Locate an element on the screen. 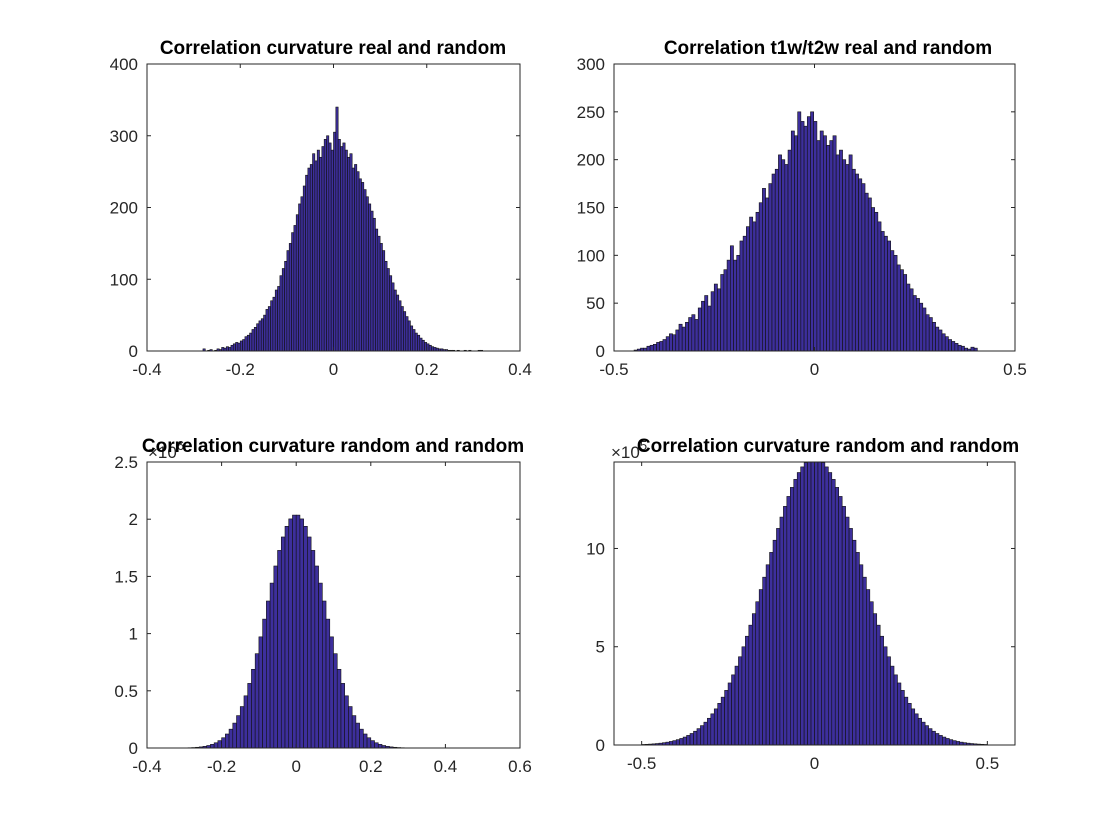 The width and height of the screenshot is (1120, 840). subplot-1-bars is located at coordinates (342, 229).